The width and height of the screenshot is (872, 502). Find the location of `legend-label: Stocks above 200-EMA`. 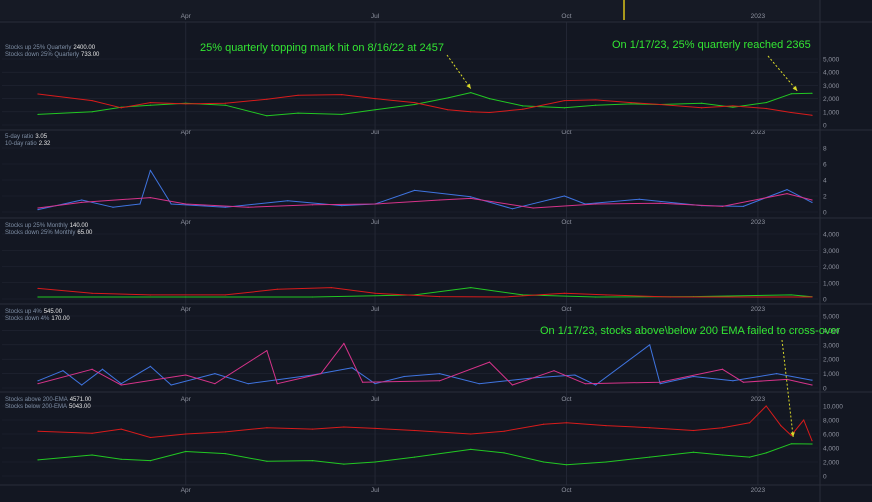

legend-label: Stocks above 200-EMA is located at coordinates (36, 400).